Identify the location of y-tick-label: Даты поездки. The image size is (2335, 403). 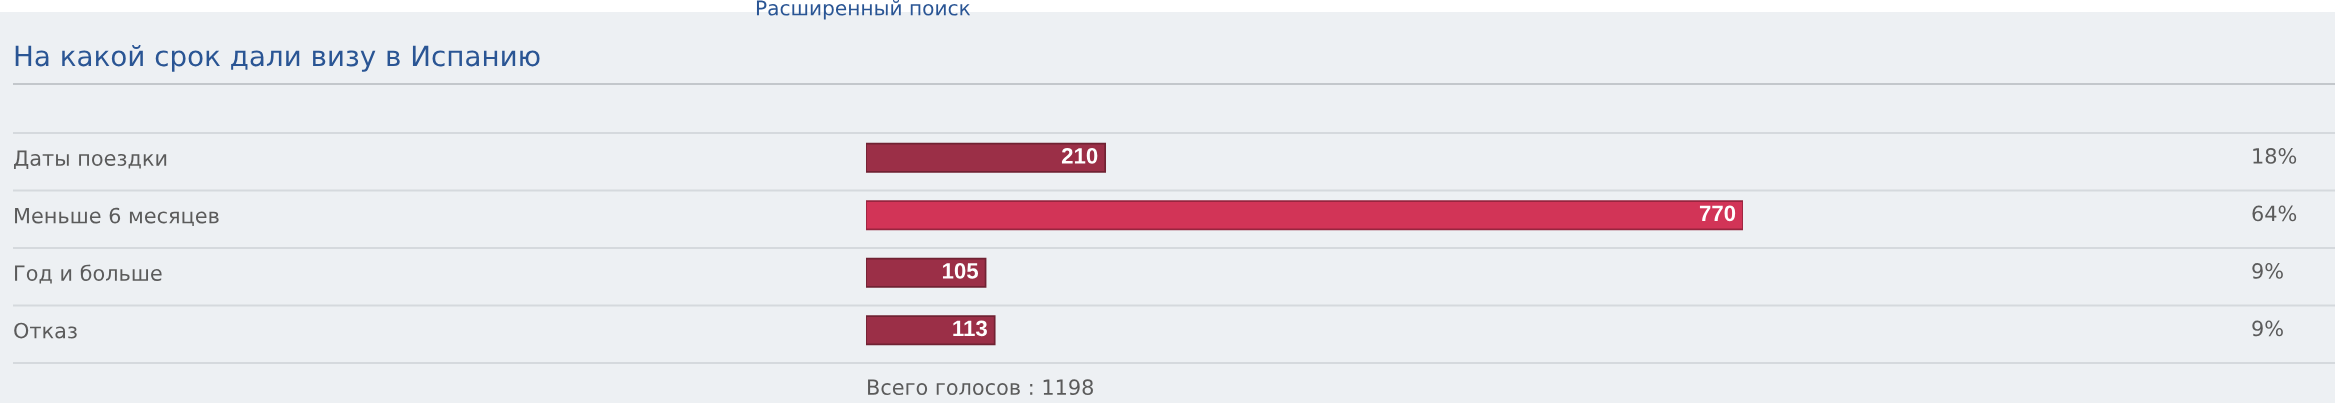
(90, 159).